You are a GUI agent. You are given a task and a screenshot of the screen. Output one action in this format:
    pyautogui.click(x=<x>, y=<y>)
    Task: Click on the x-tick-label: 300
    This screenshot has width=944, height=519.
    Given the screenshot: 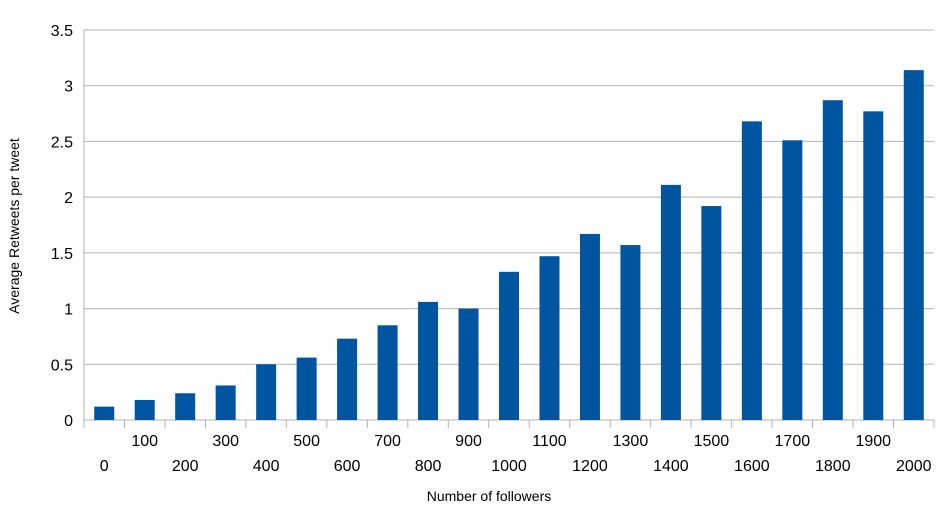 What is the action you would take?
    pyautogui.click(x=225, y=441)
    